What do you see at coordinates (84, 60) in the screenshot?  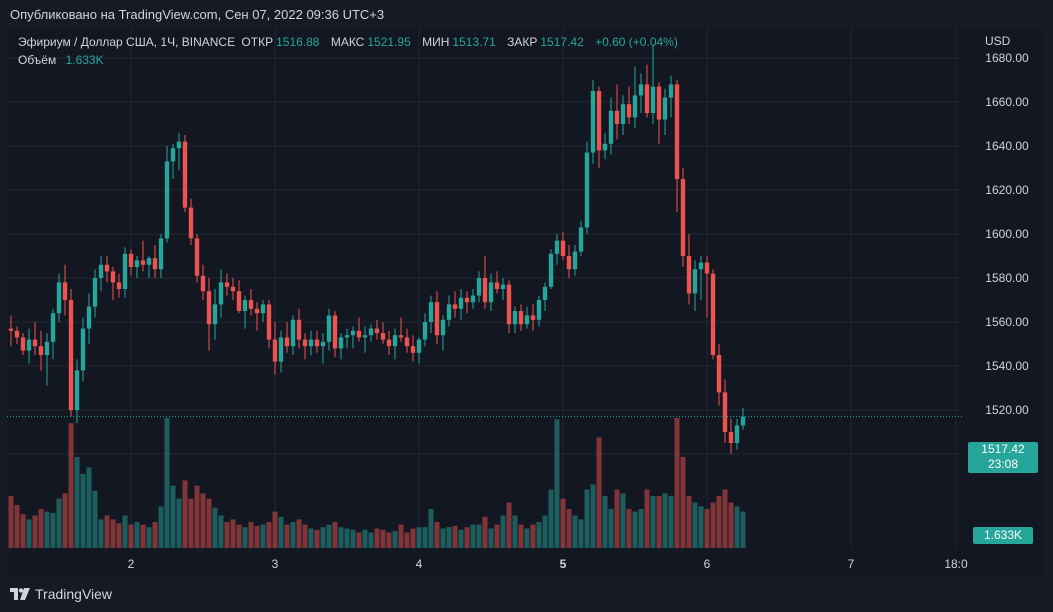 I see `volume-value: 1.633K` at bounding box center [84, 60].